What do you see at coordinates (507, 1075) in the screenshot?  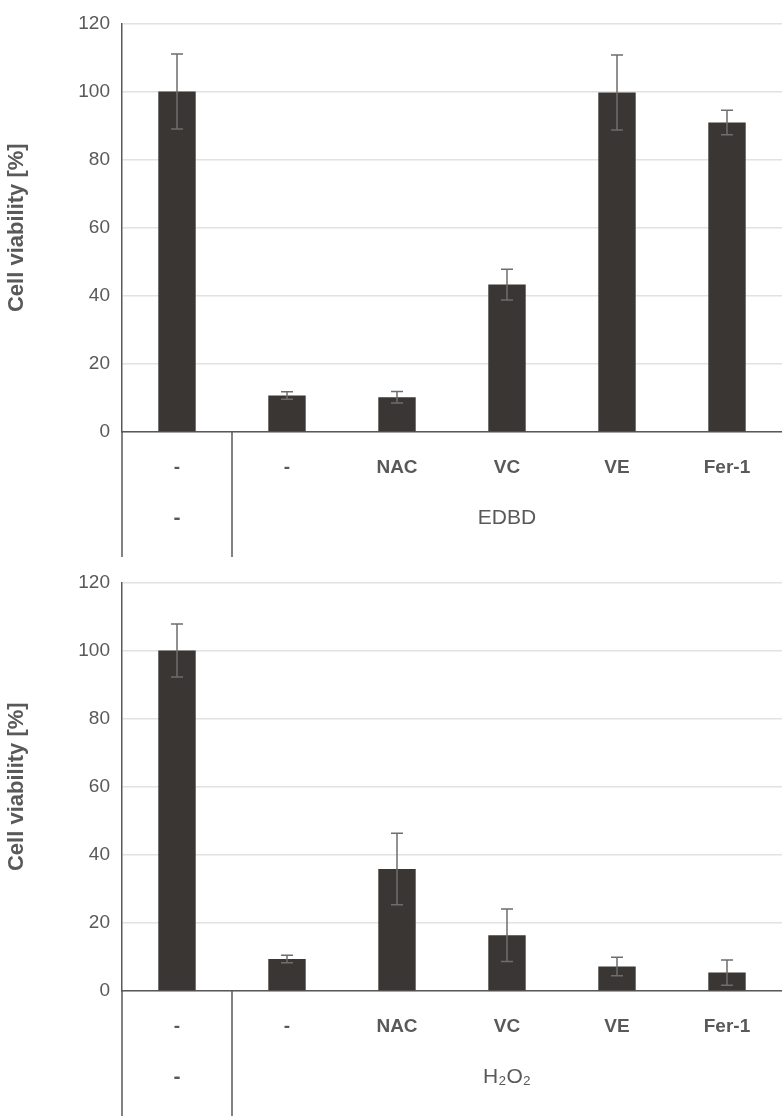 I see `text: H₂O₂` at bounding box center [507, 1075].